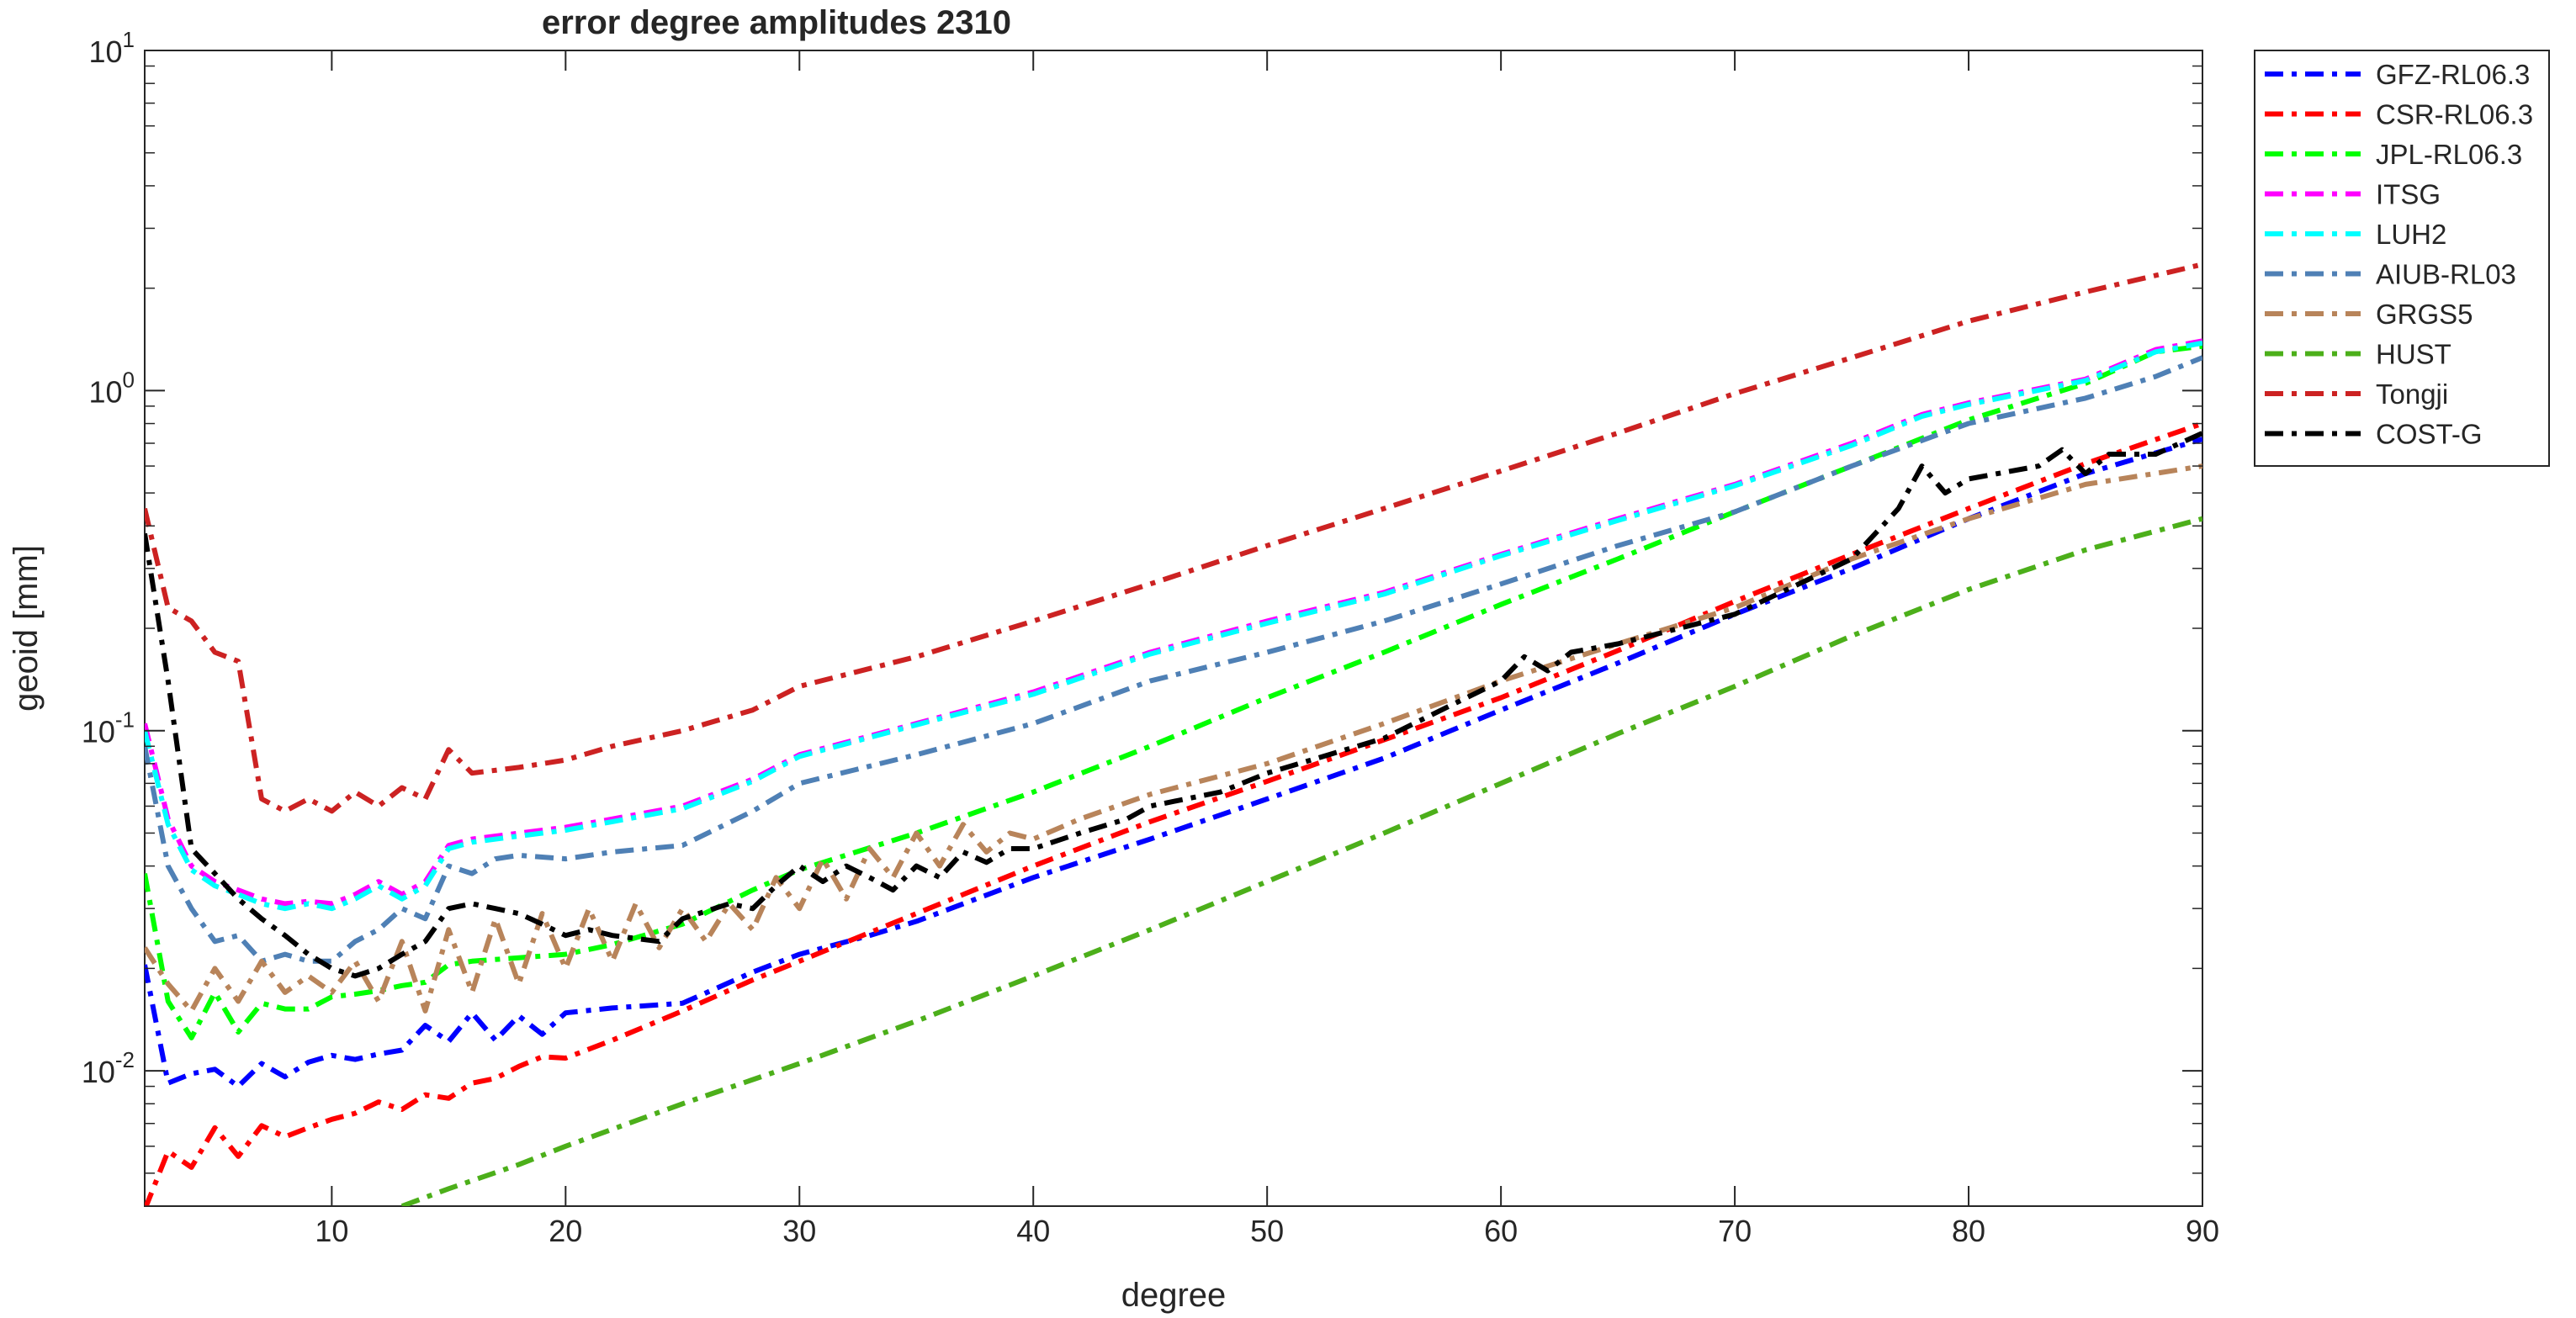 This screenshot has width=2576, height=1318. What do you see at coordinates (108, 1068) in the screenshot?
I see `y-tick-label: 10⁻²` at bounding box center [108, 1068].